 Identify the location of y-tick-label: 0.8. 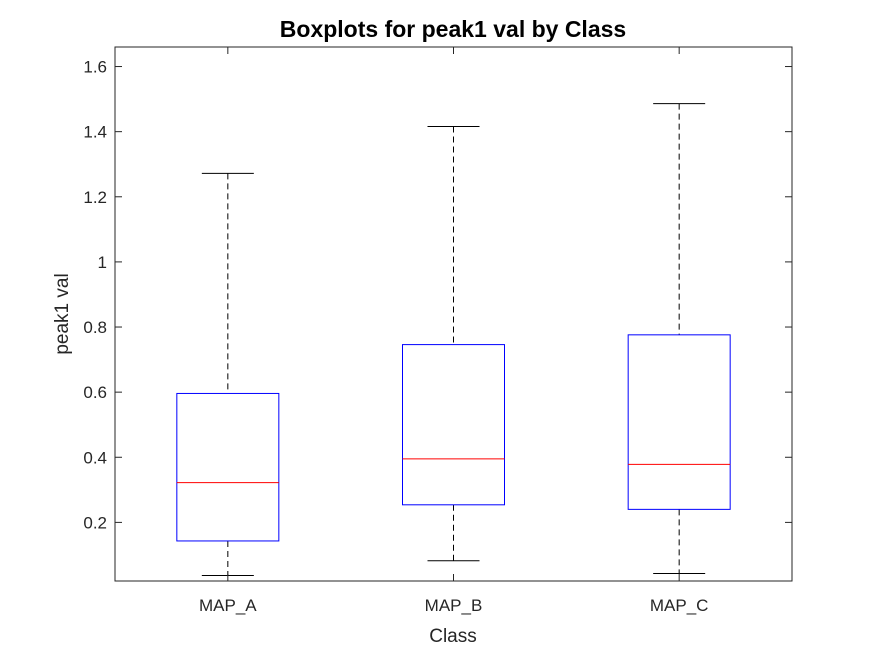
(95, 327).